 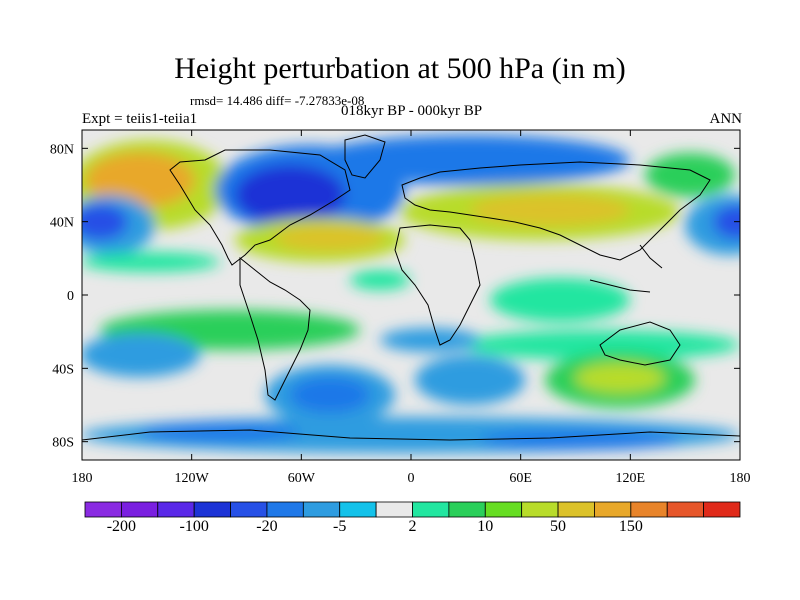 I want to click on x-tick-label: 120W, so click(x=192, y=478).